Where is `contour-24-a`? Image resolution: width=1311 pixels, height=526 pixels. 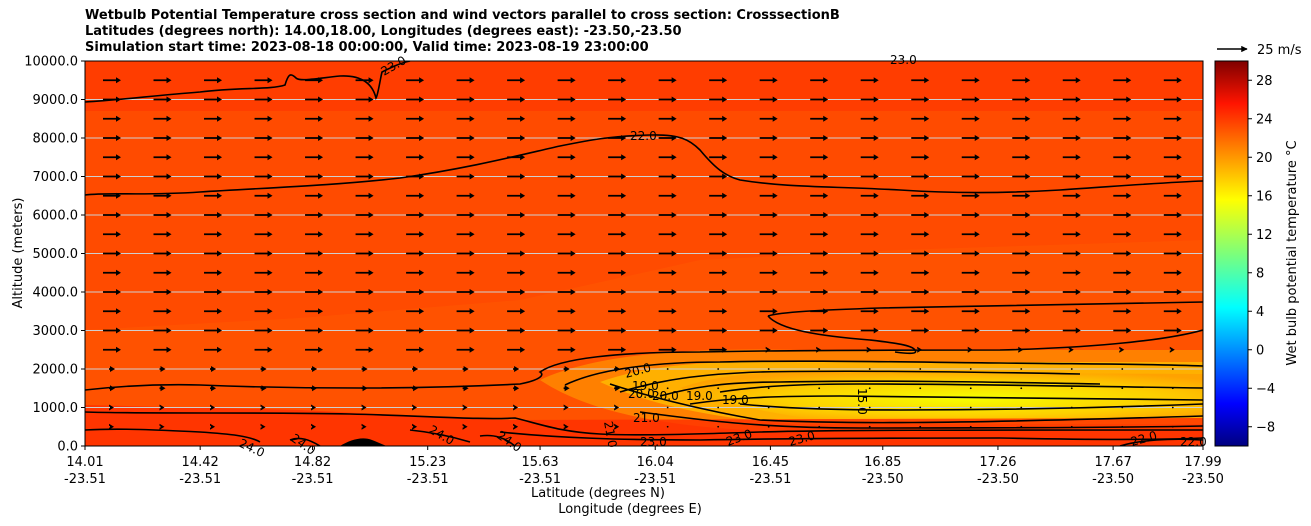 contour-24-a is located at coordinates (173, 435).